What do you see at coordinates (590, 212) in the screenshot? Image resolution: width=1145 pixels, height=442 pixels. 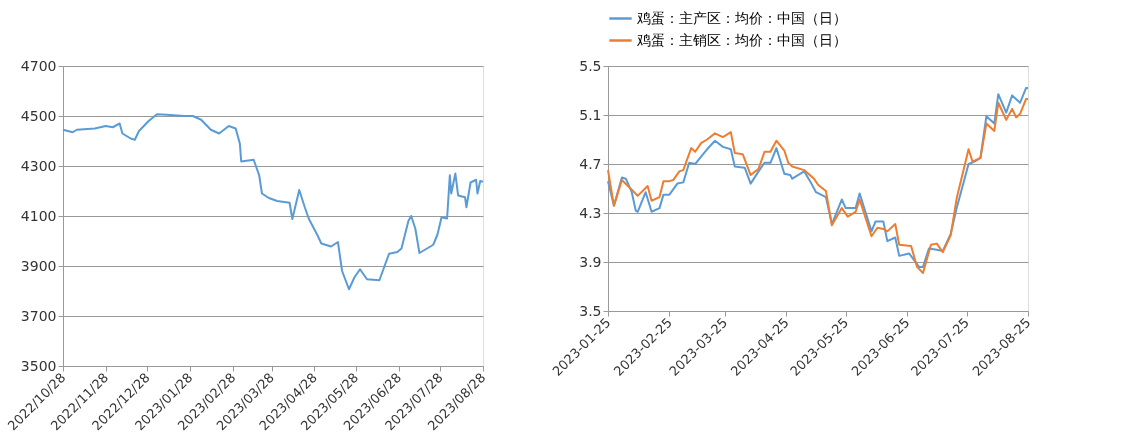 I see `y-tick-label: 4.3` at bounding box center [590, 212].